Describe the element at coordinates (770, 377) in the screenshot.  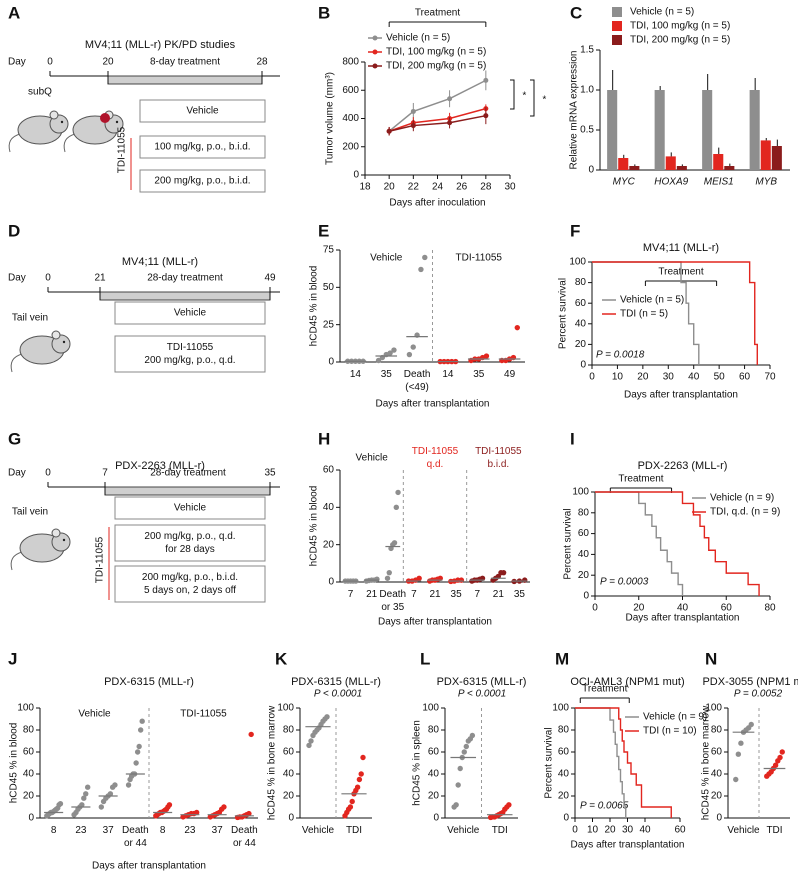
I see `x-tick-label: 70` at that location.